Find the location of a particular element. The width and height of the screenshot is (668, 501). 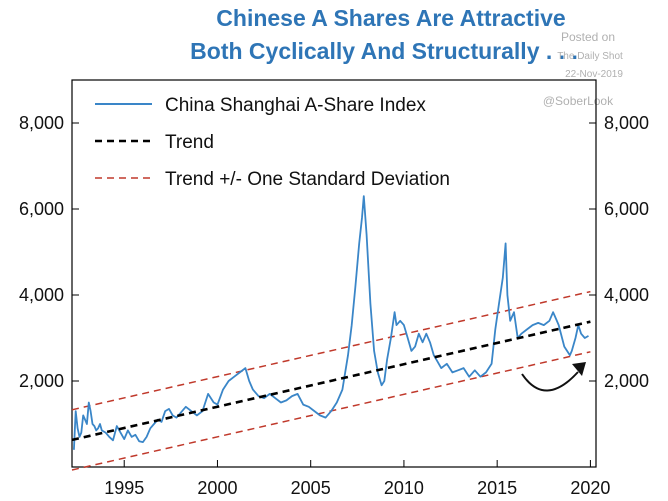

y-tick-label-left: 6,000 is located at coordinates (41, 209).